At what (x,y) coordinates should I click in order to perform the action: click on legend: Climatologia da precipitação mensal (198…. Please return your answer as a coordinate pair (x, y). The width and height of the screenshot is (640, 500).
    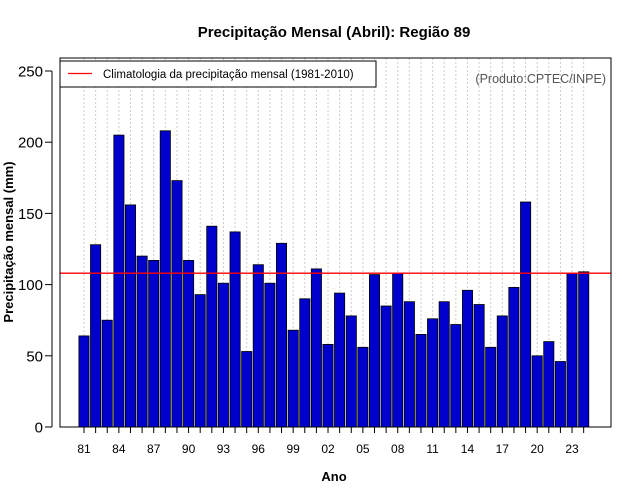
    Looking at the image, I should click on (218, 74).